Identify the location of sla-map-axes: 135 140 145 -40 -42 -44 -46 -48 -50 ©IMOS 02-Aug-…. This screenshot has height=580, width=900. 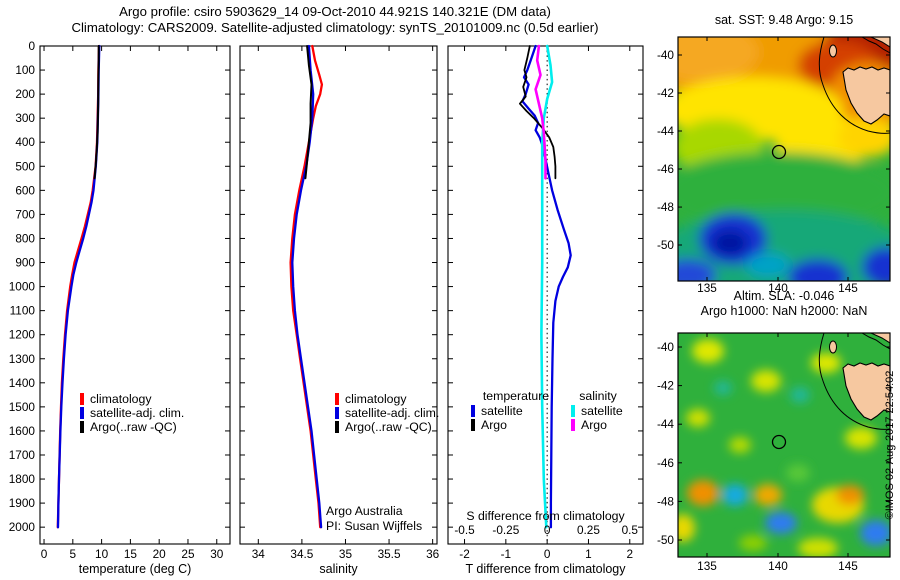
(776, 453).